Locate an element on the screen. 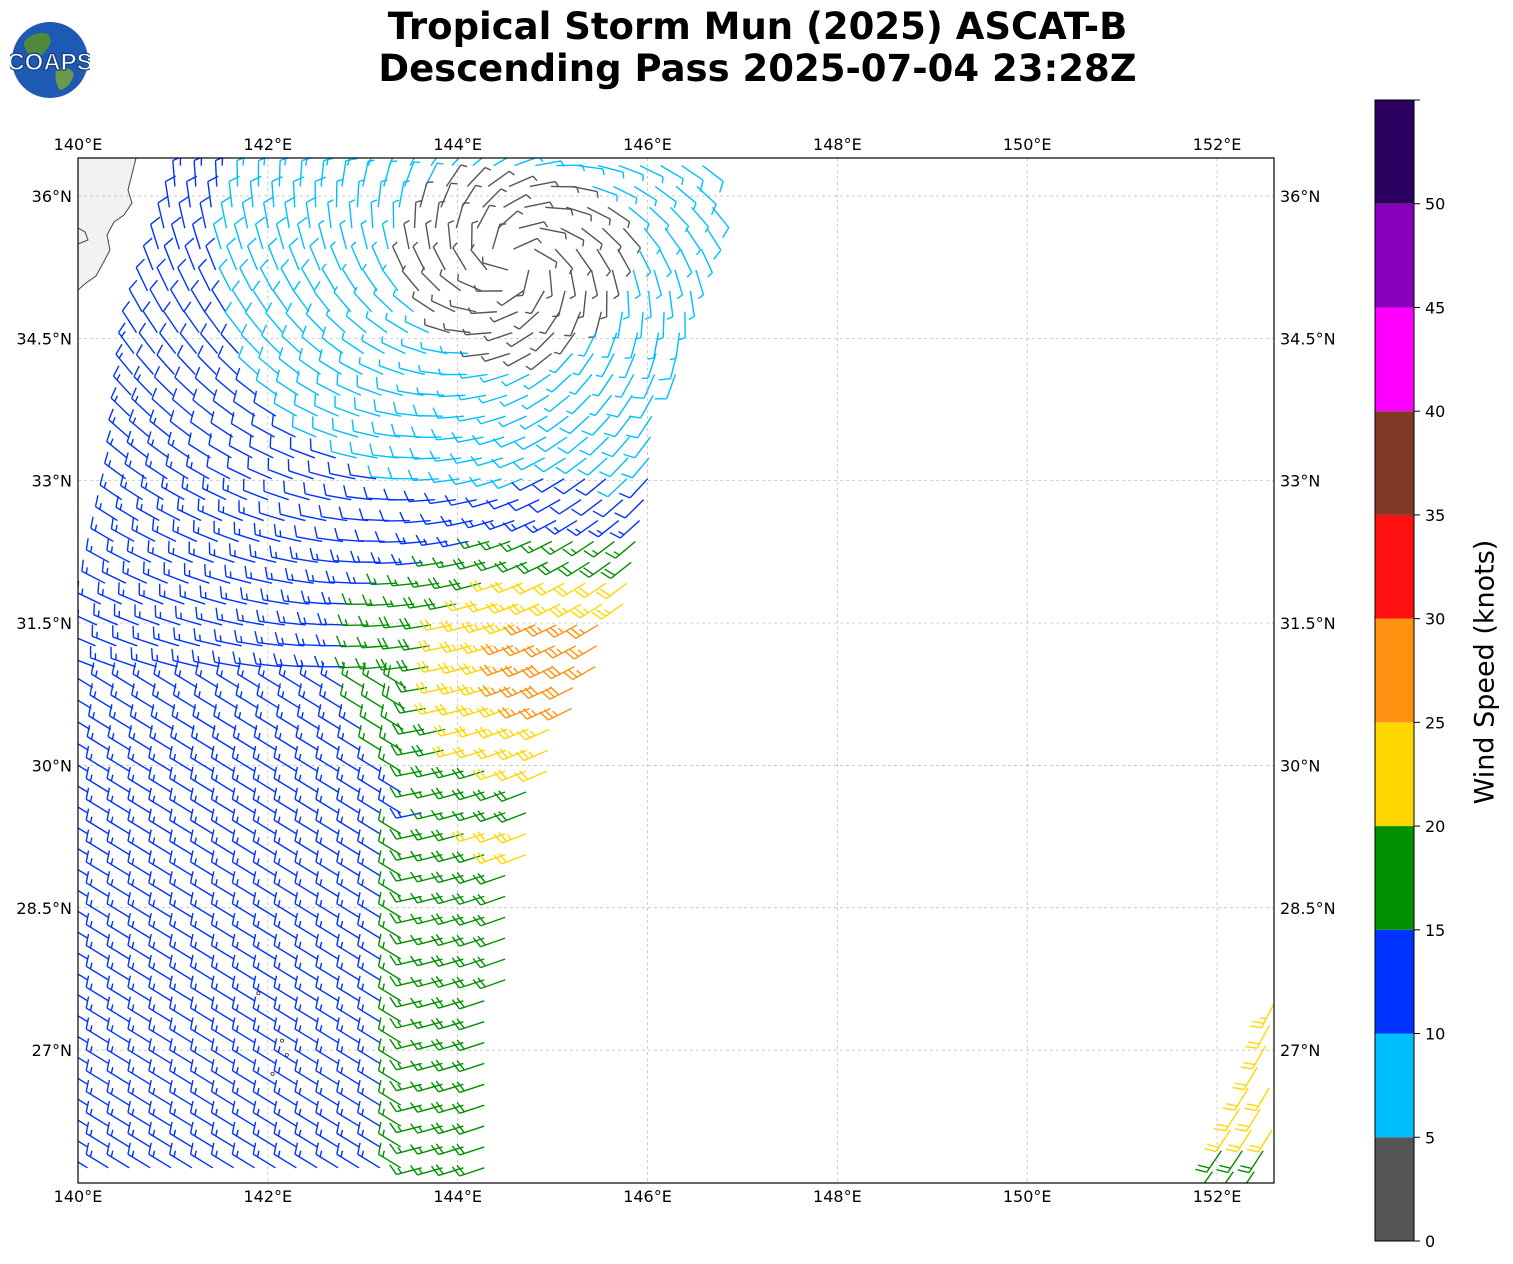  lon-tick-label-top: 148°E is located at coordinates (837, 144).